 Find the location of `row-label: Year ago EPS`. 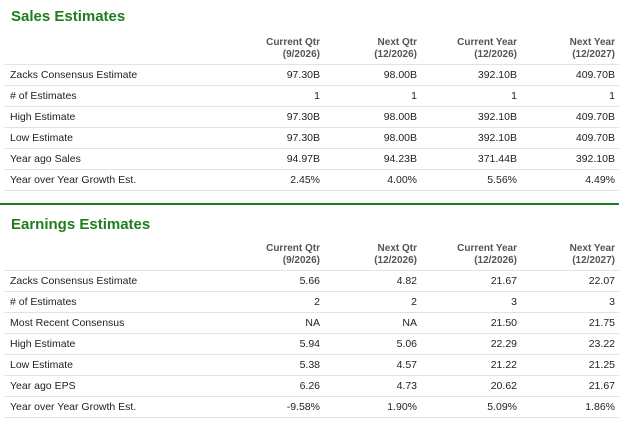

row-label: Year ago EPS is located at coordinates (119, 386).